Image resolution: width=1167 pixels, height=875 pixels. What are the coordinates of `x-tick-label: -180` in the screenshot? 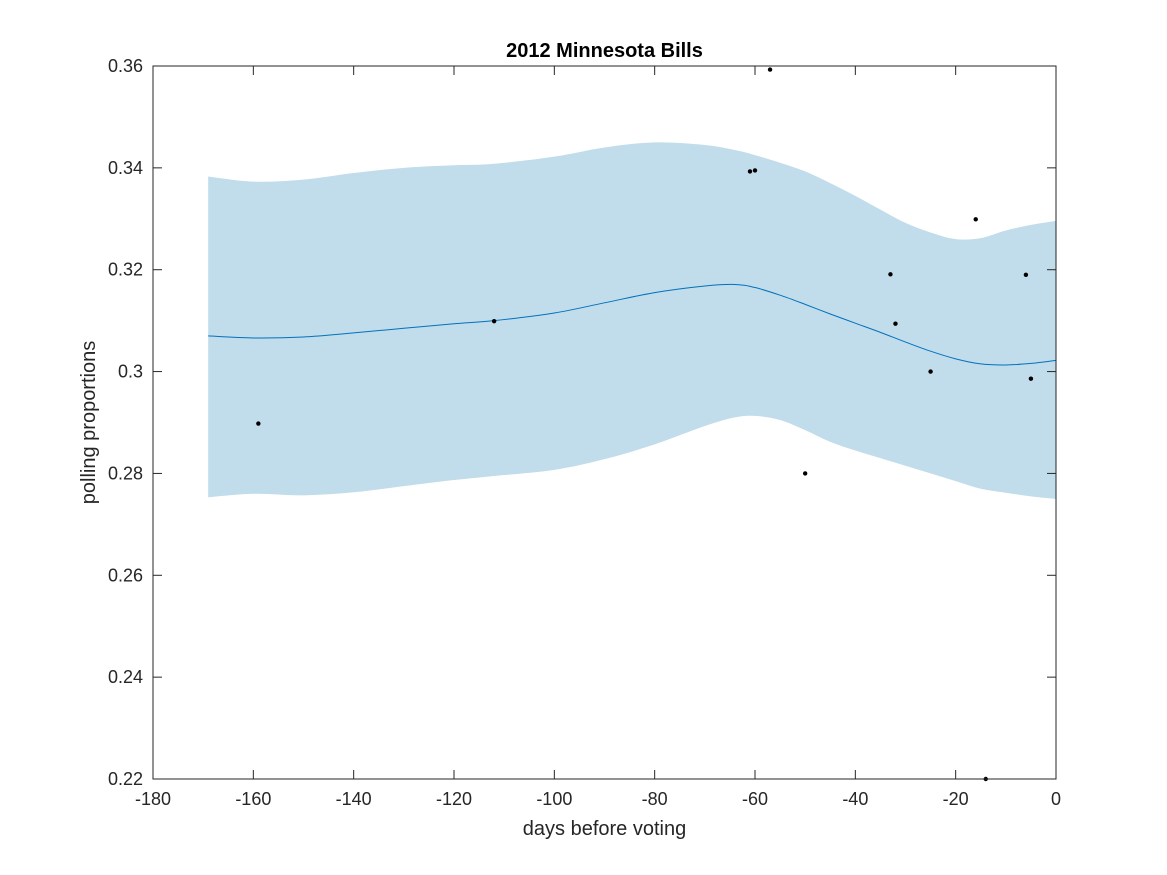 It's located at (153, 799).